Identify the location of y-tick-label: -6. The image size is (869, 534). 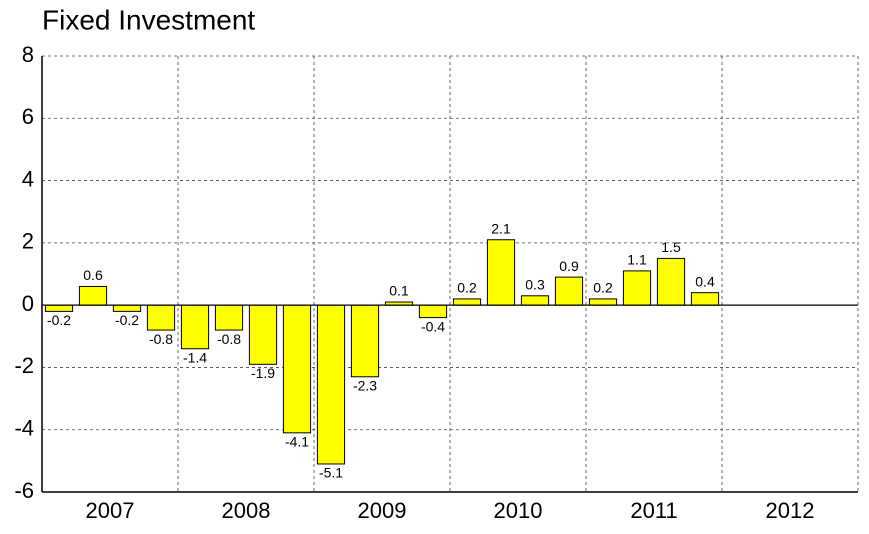
(24, 490).